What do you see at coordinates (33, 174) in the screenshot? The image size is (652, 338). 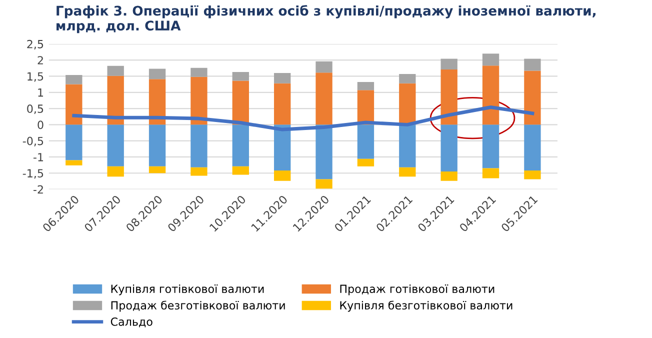 I see `y-tick-label: -1,5` at bounding box center [33, 174].